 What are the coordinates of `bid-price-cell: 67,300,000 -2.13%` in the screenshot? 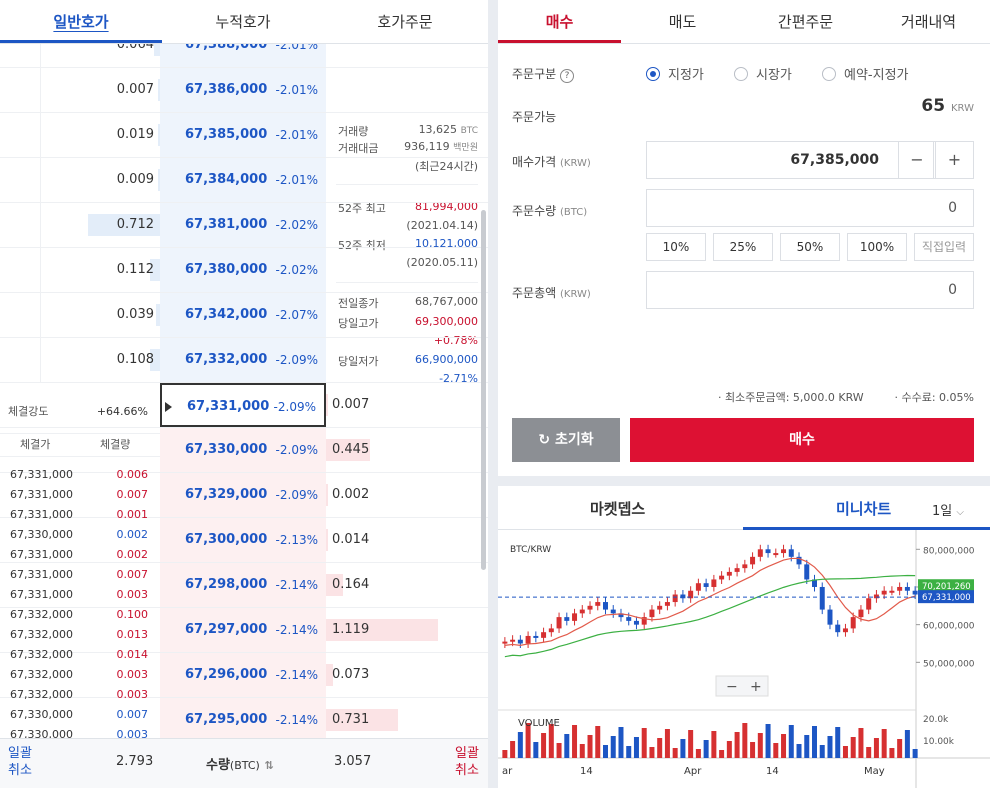 It's located at (243, 540).